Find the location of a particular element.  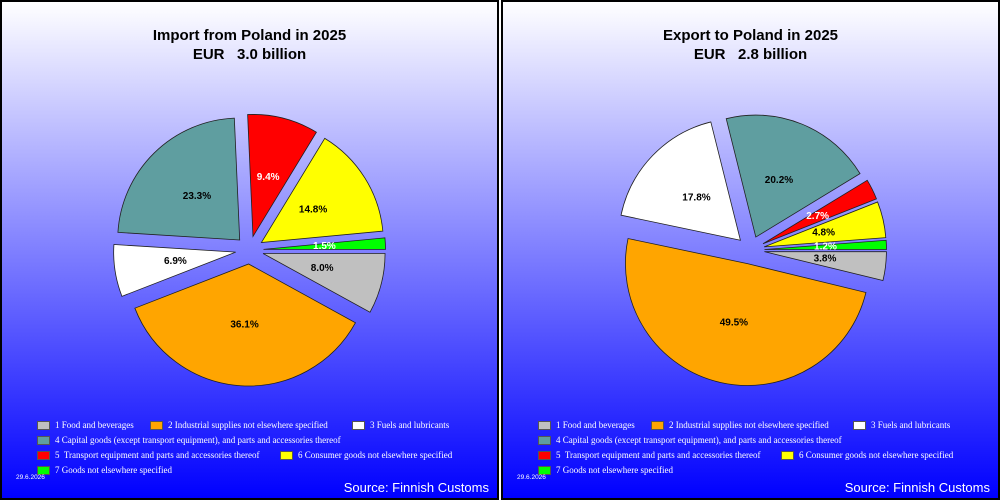

data-label-5: 9.4% is located at coordinates (268, 177).